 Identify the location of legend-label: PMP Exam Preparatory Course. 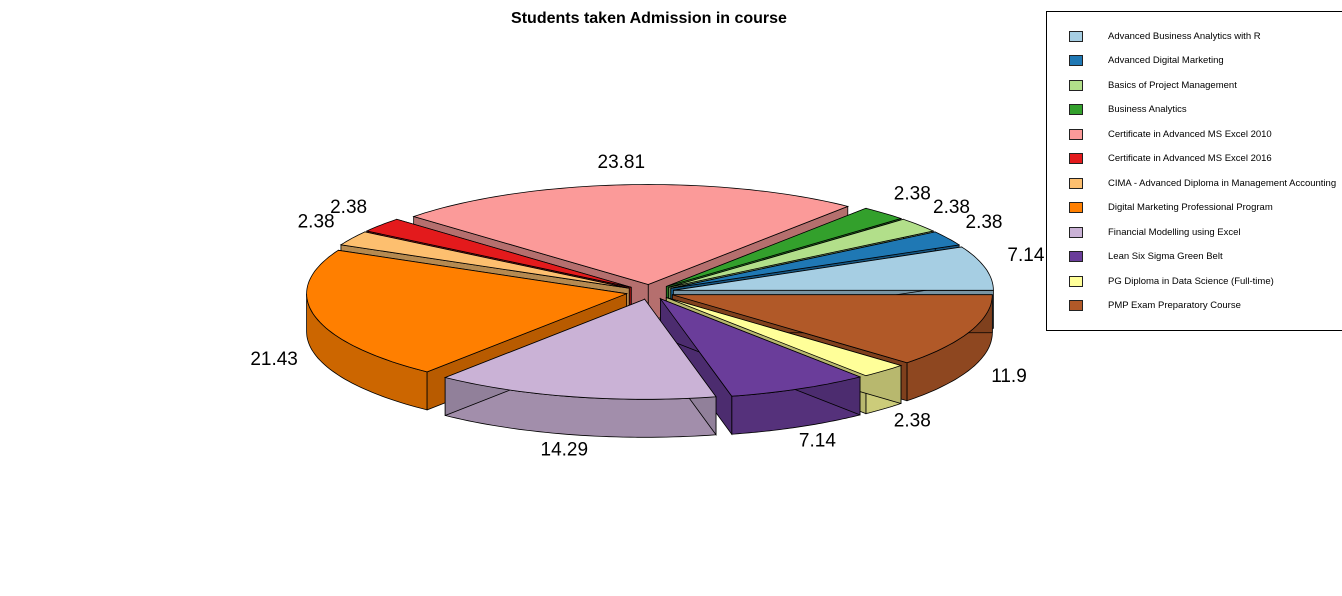
(1174, 305).